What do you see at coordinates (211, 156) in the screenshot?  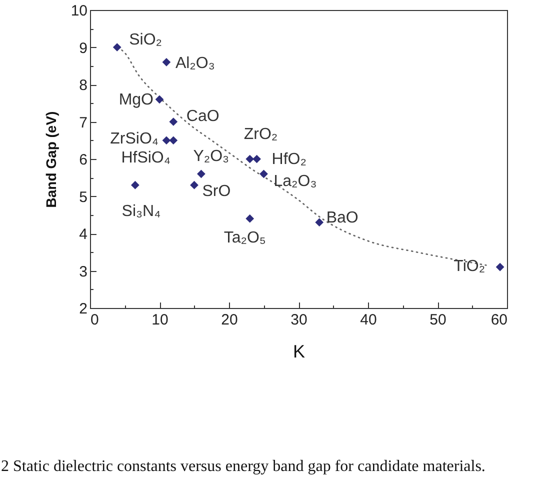 I see `annotation: Y₂O₃` at bounding box center [211, 156].